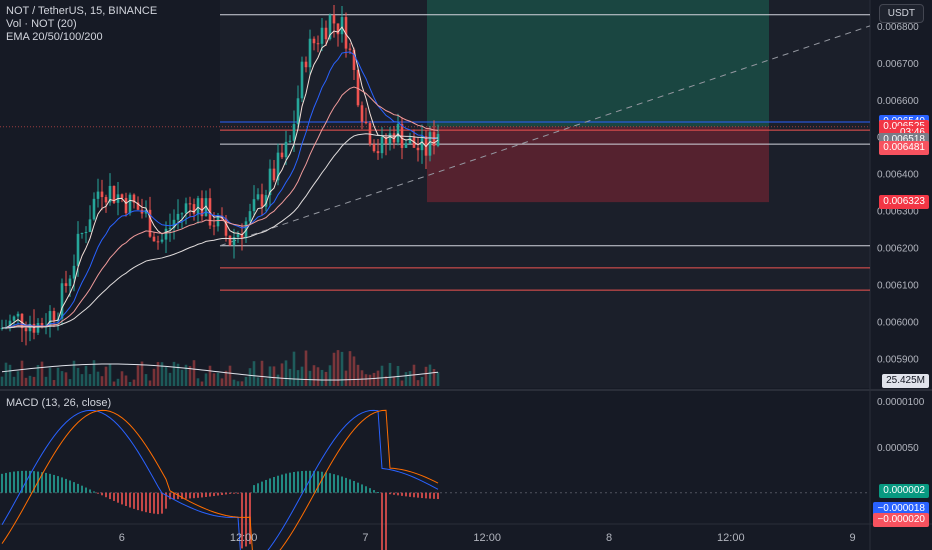 The width and height of the screenshot is (932, 550). Describe the element at coordinates (58, 403) in the screenshot. I see `macd-legend: MACD (13, 26, close)` at that location.